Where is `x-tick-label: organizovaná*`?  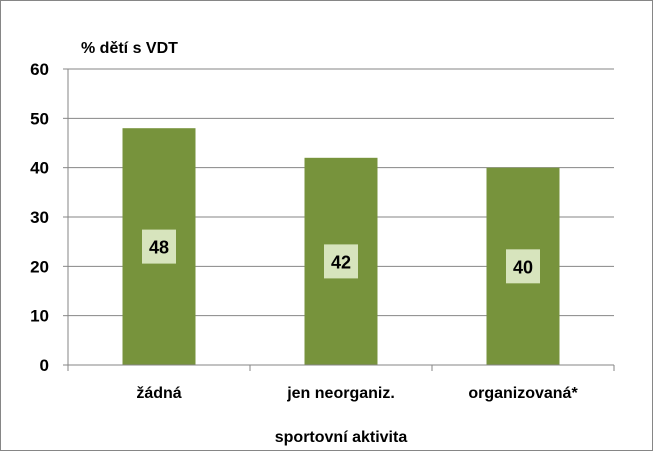 x-tick-label: organizovaná* is located at coordinates (523, 393).